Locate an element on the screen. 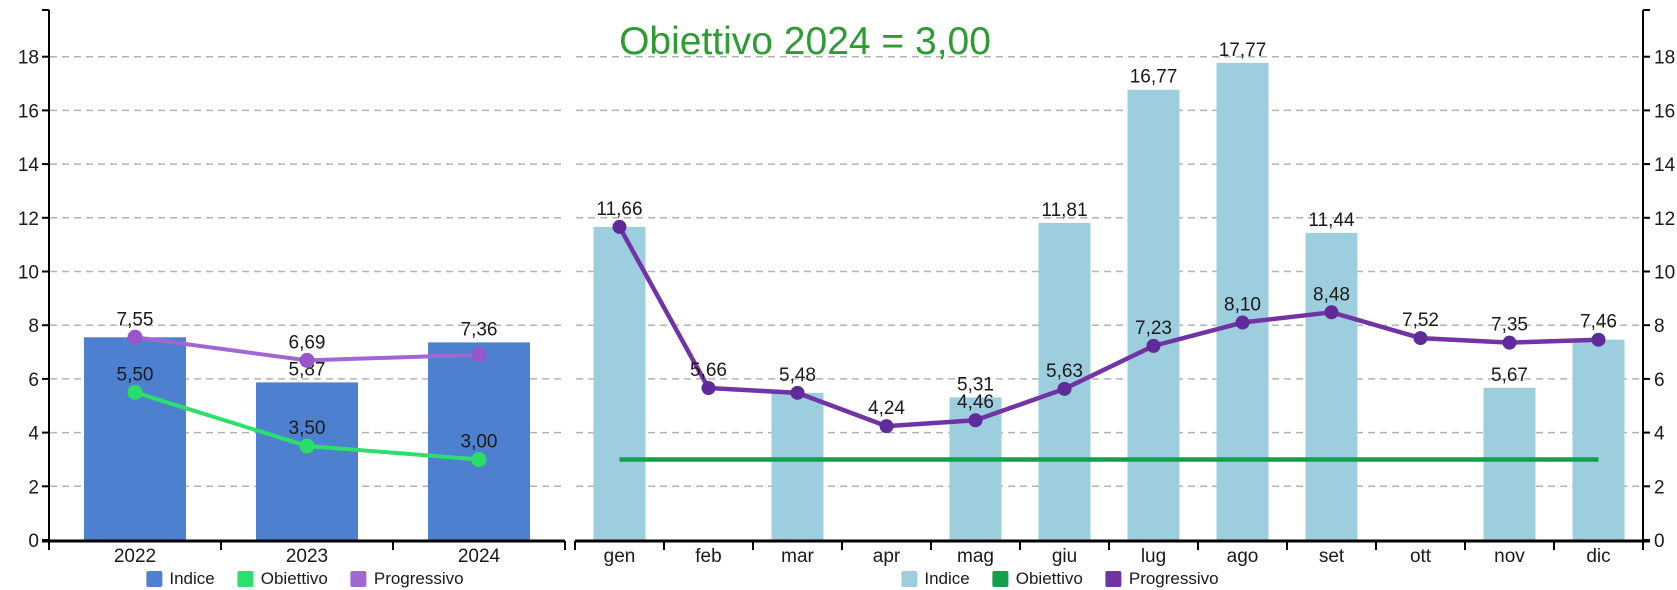 Image resolution: width=1677 pixels, height=590 pixels. legend-annual: Indice Obiettivo Progressivo is located at coordinates (305, 579).